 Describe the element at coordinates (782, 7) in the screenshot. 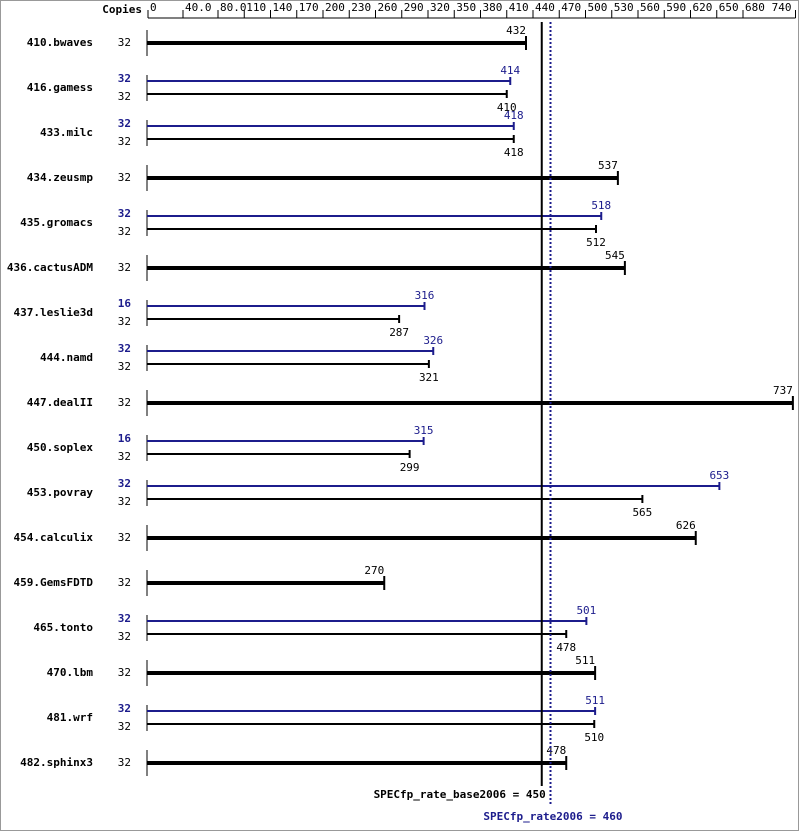

I see `x-tick-label: 740` at that location.